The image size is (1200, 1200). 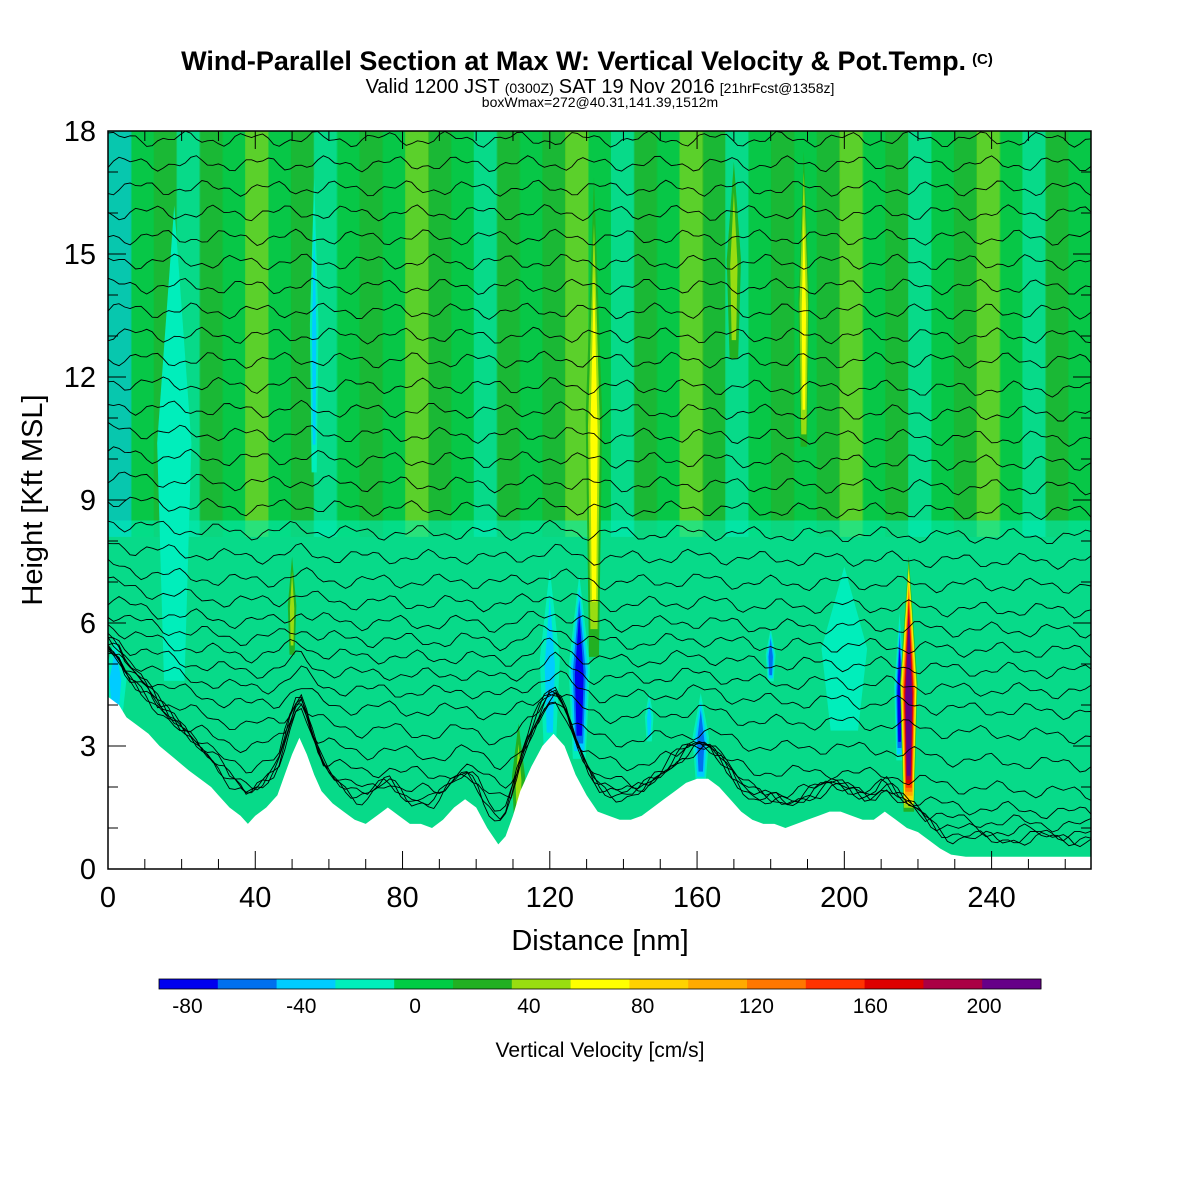 I want to click on x-tick-label: 200, so click(x=844, y=898).